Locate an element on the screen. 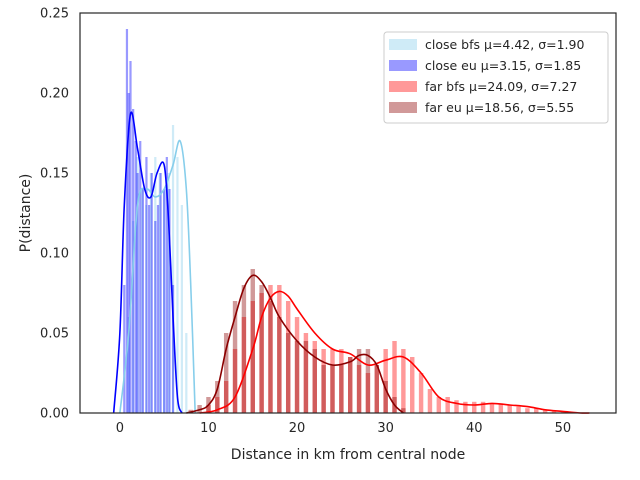 This screenshot has width=640, height=480. y-axis-label: P(distance) is located at coordinates (26, 213).